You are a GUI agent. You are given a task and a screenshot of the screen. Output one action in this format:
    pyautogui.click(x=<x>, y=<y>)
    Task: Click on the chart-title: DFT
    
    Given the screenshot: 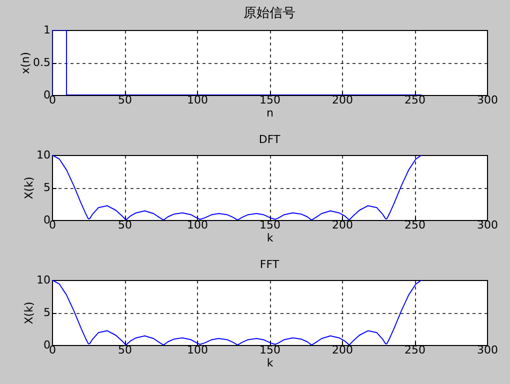 What is the action you would take?
    pyautogui.click(x=269, y=139)
    